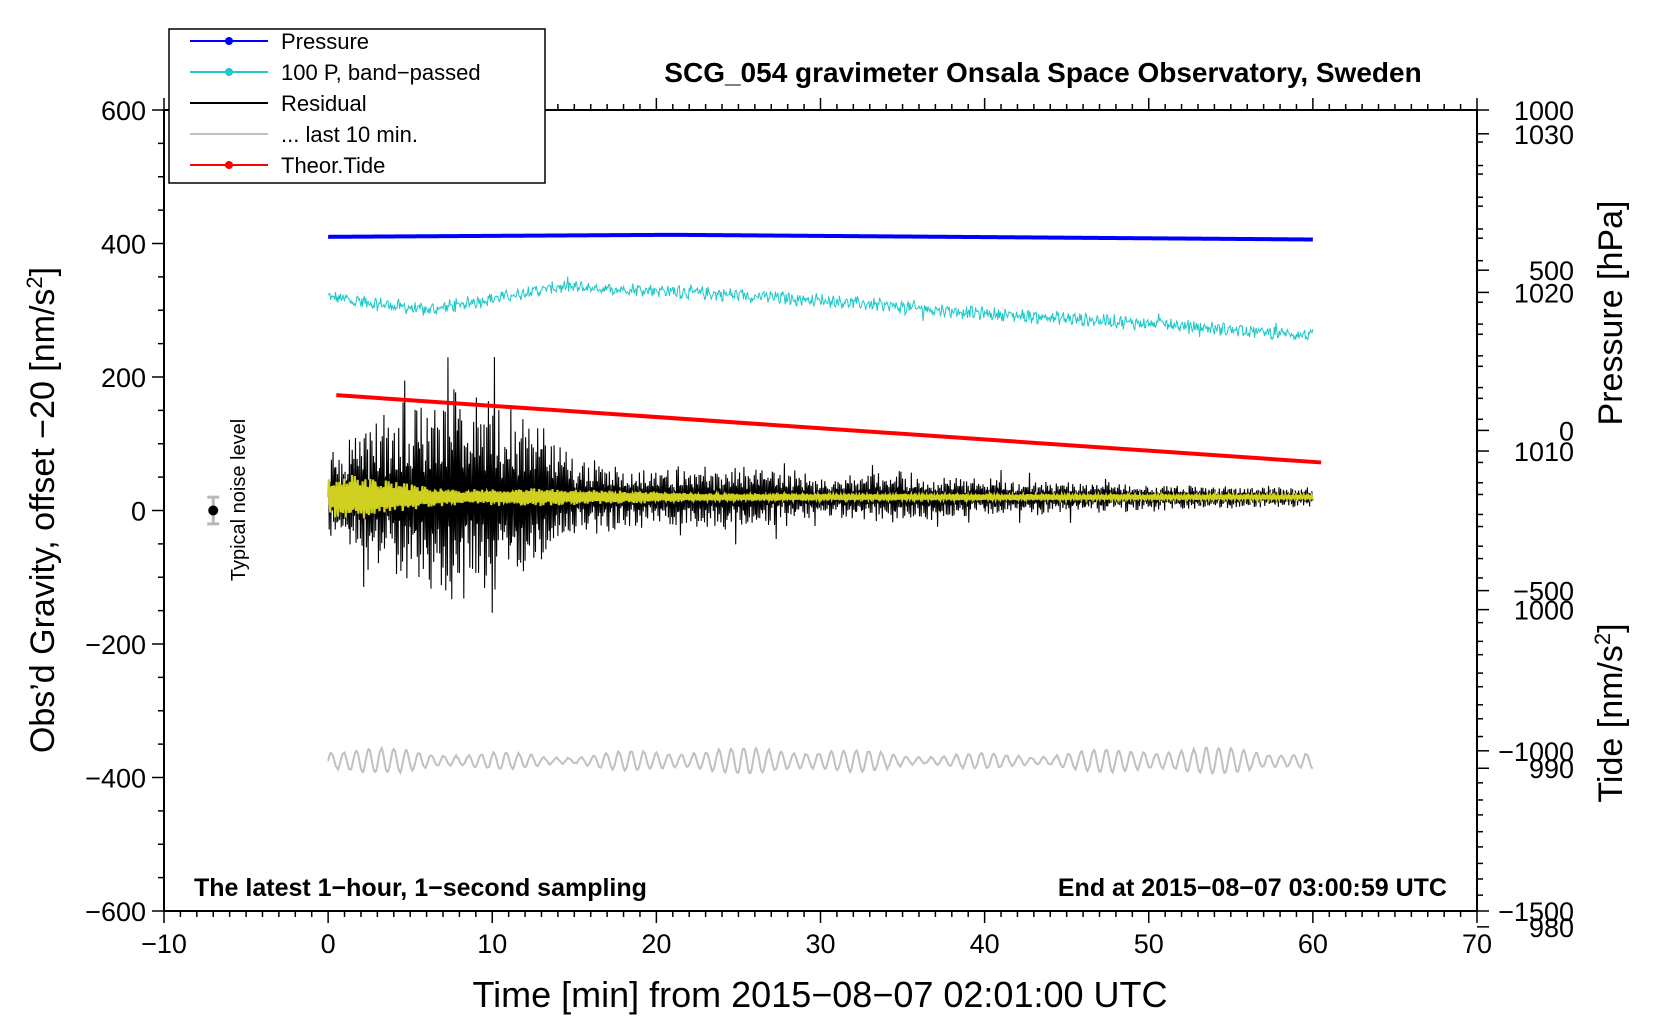  What do you see at coordinates (1536, 912) in the screenshot?
I see `tide-tick-label: −1500` at bounding box center [1536, 912].